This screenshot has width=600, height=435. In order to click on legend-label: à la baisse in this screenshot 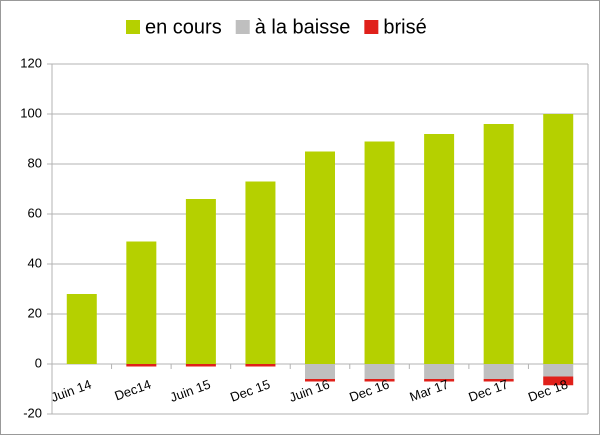, I will do `click(303, 27)`.